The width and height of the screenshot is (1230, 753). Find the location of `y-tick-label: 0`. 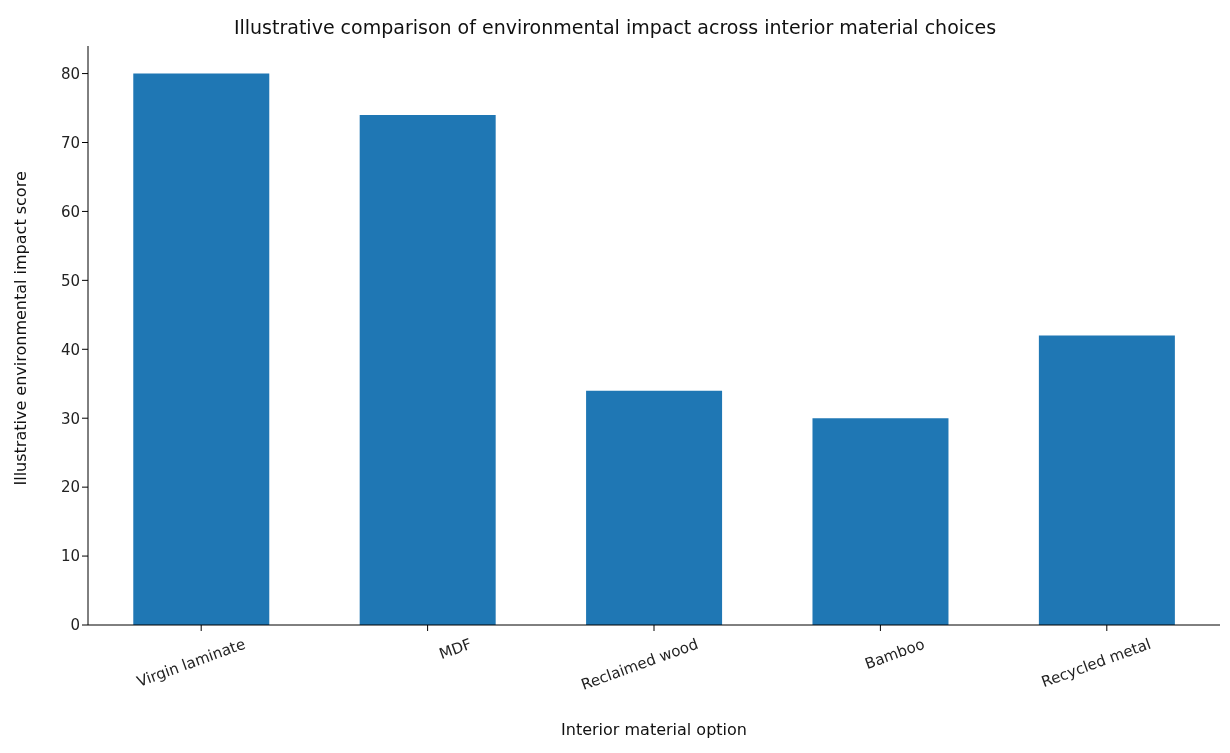

y-tick-label: 0 is located at coordinates (75, 625).